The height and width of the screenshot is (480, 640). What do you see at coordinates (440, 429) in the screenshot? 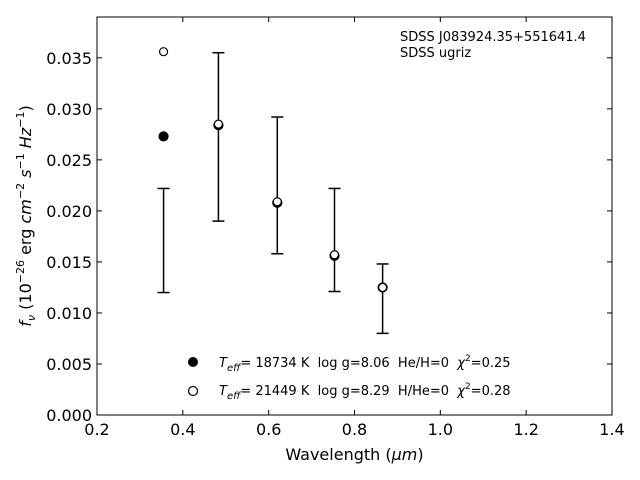
I see `x-tick-label: 1.0` at bounding box center [440, 429].